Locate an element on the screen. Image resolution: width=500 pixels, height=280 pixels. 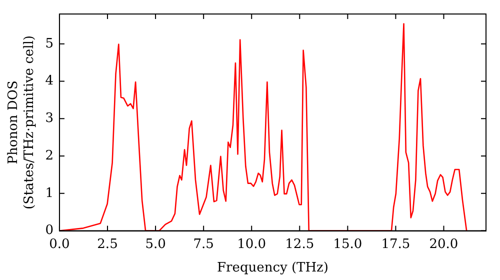
x-tick-label: 2.5 is located at coordinates (107, 244).